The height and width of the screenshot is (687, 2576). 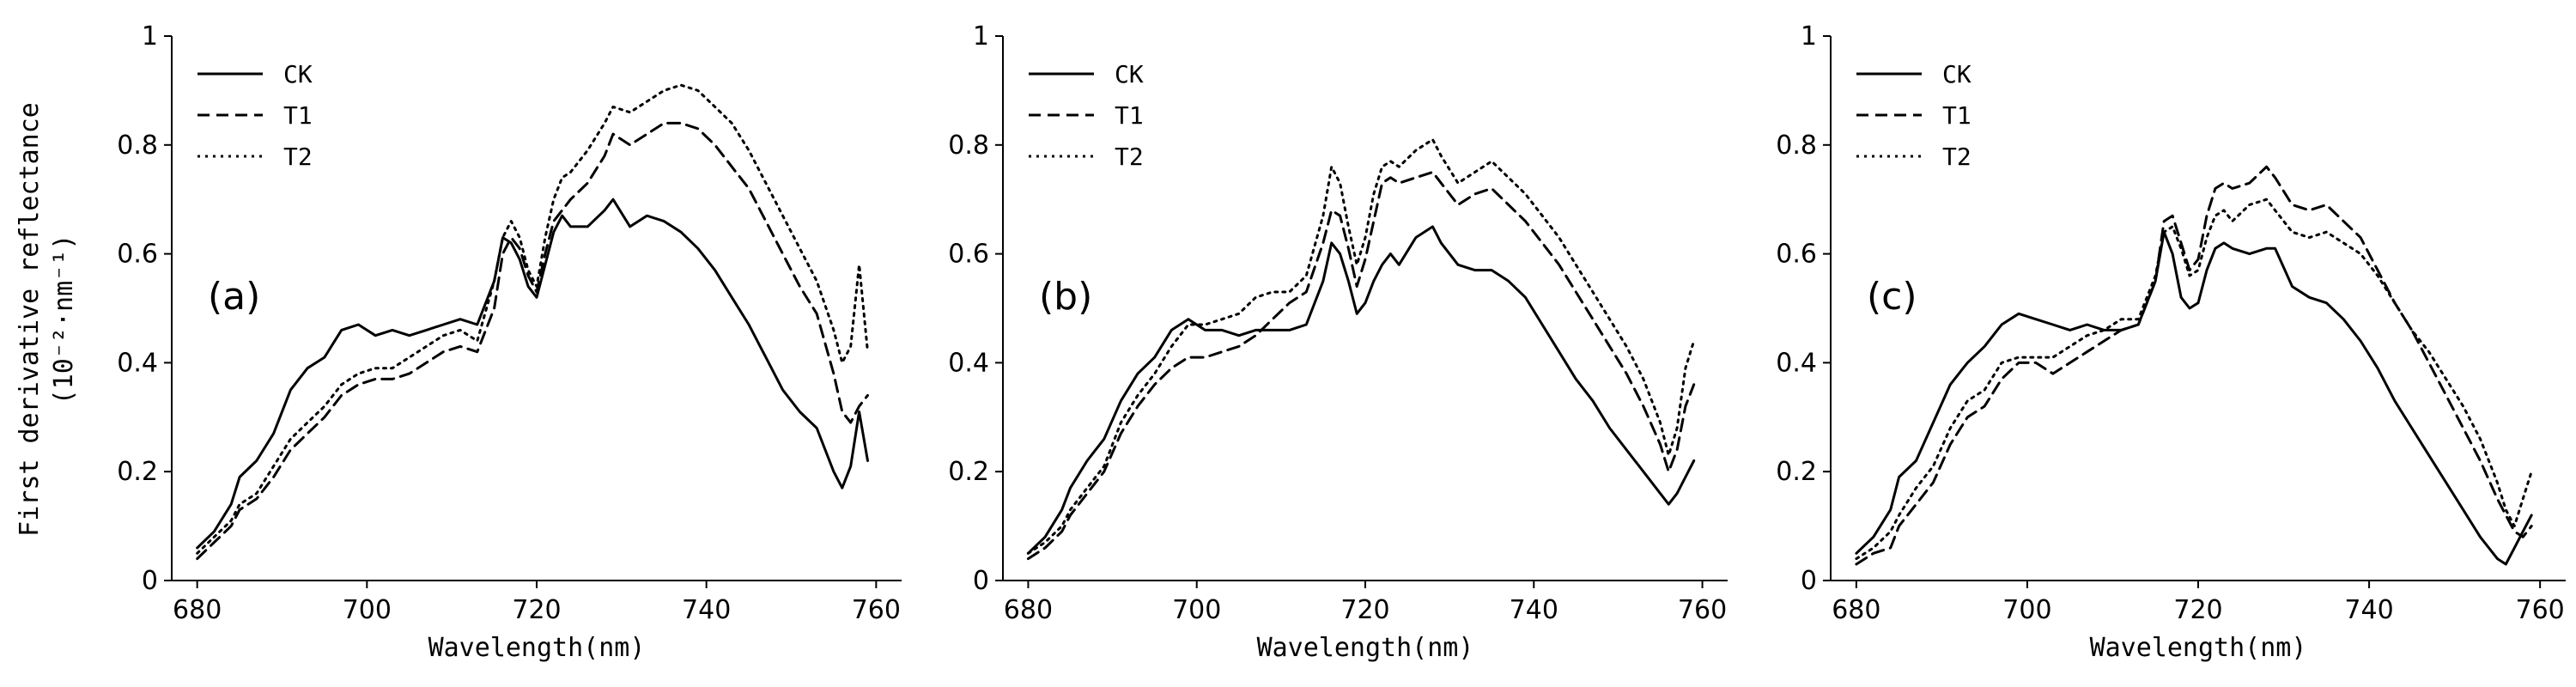 What do you see at coordinates (1065, 297) in the screenshot?
I see `panel-label: (b)` at bounding box center [1065, 297].